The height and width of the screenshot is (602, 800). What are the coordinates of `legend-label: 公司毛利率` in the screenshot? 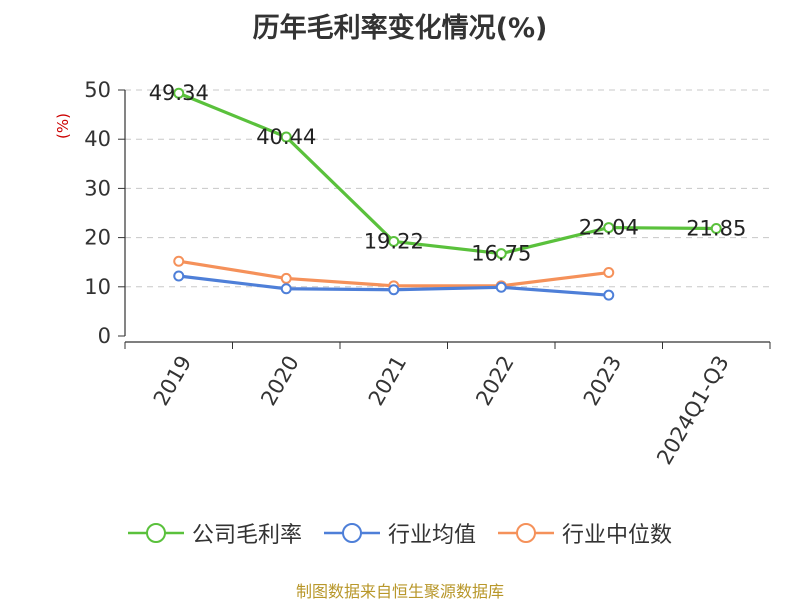 It's located at (246, 535).